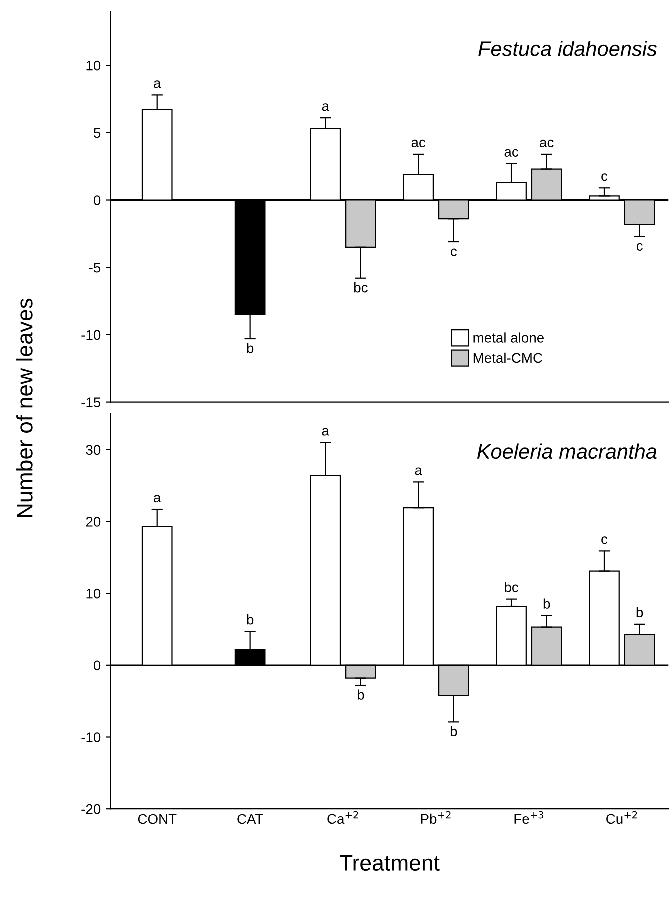  What do you see at coordinates (567, 452) in the screenshot?
I see `text: Koeleria macrantha` at bounding box center [567, 452].